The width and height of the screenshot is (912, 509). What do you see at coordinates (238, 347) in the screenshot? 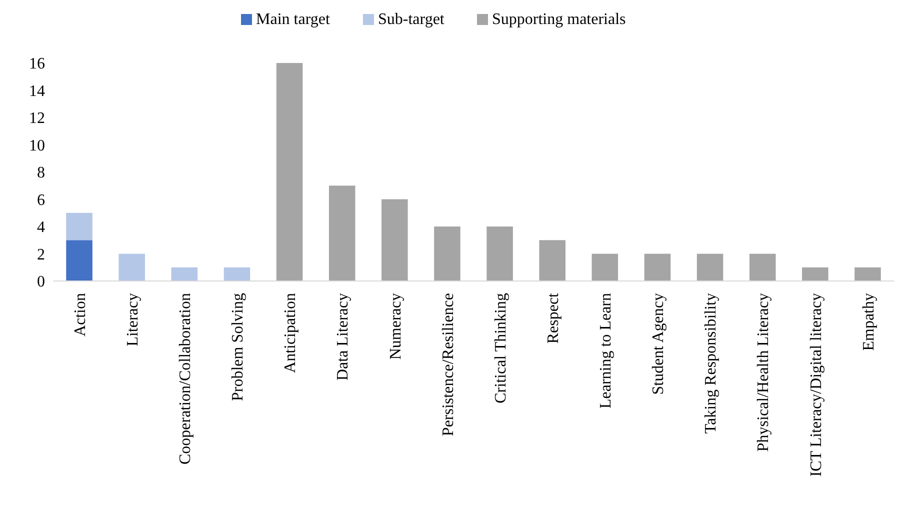
I see `x-tick-label: Problem Solving` at bounding box center [238, 347].